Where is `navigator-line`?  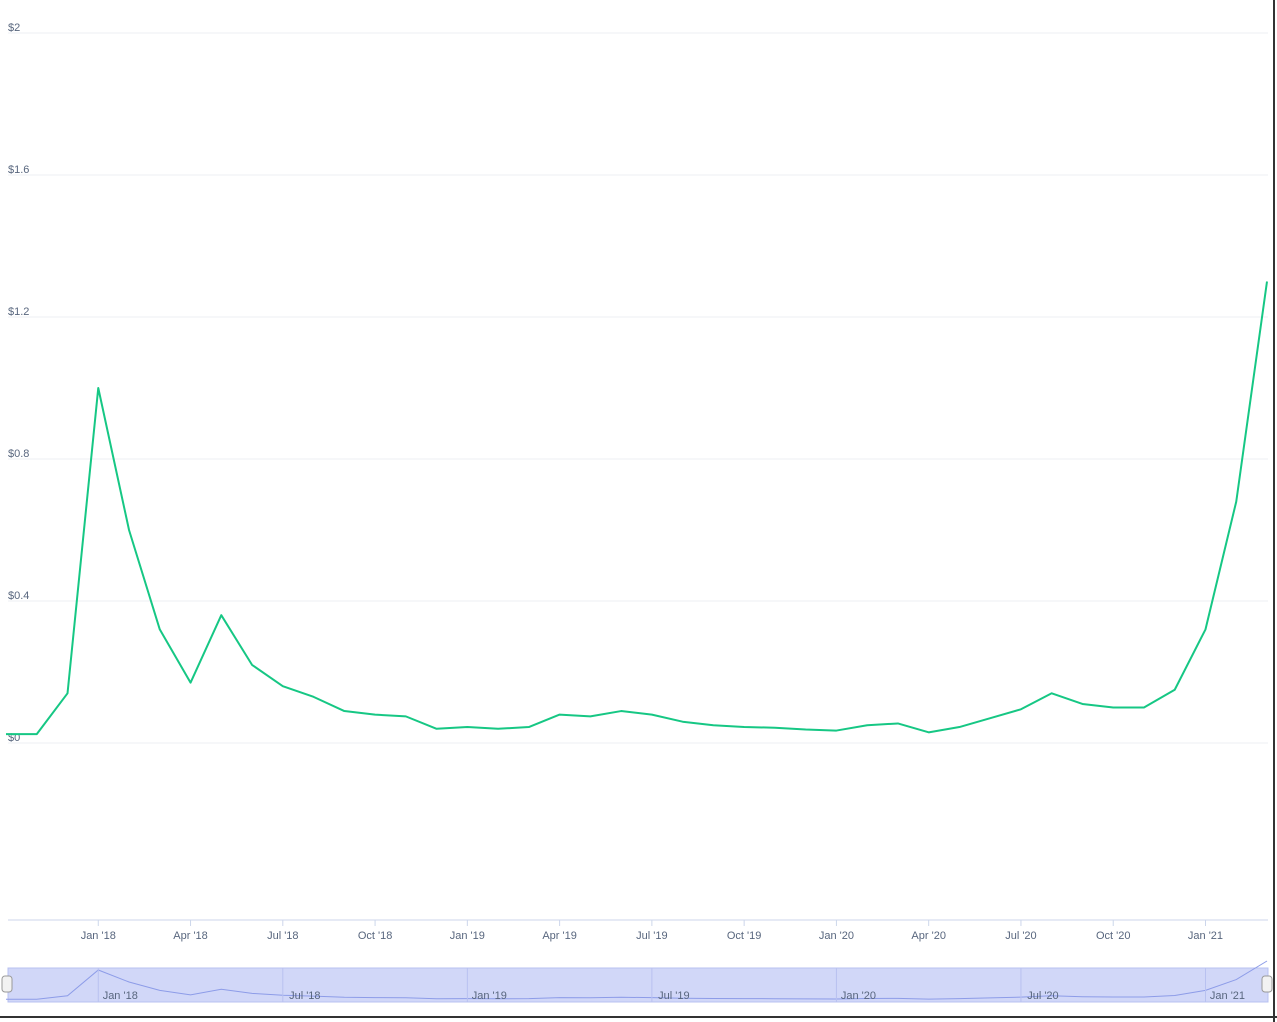
navigator-line is located at coordinates (637, 980).